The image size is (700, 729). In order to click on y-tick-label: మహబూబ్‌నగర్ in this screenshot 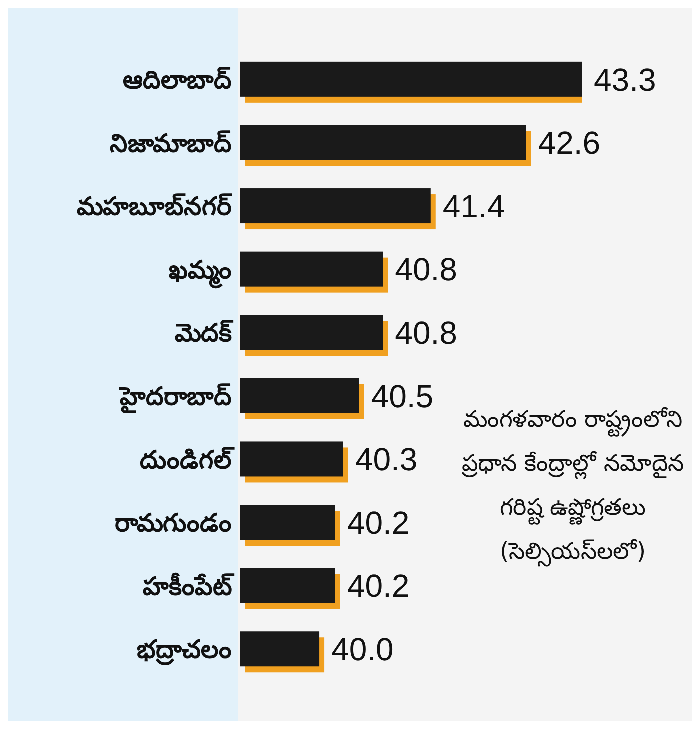, I will do `click(154, 207)`.